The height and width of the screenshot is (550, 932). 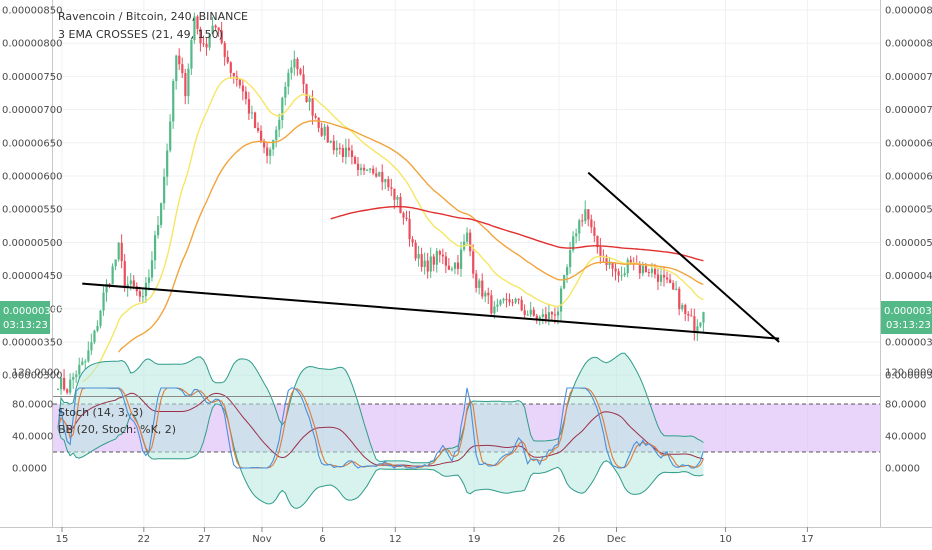 I want to click on time-tick-label: 22, so click(x=143, y=539).